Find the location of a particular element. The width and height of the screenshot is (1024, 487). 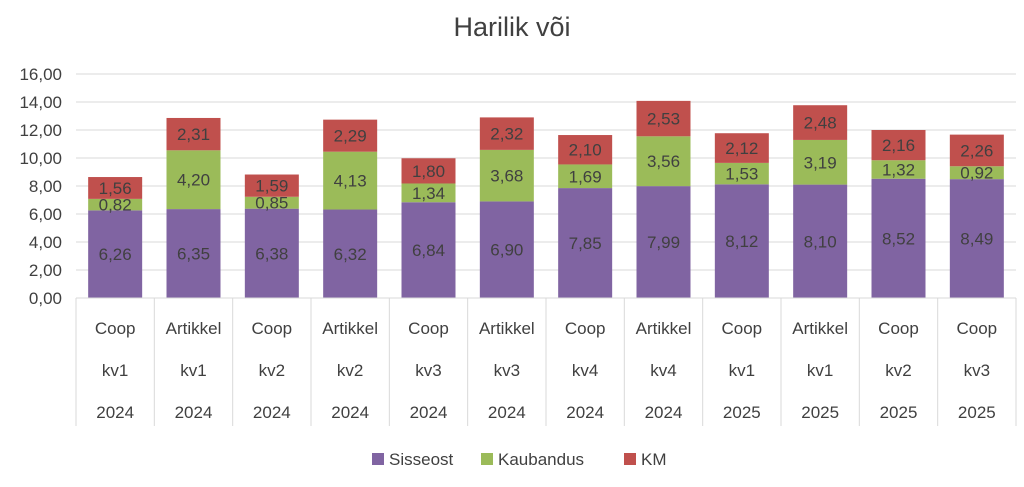

data-label: 2,29 is located at coordinates (350, 136).